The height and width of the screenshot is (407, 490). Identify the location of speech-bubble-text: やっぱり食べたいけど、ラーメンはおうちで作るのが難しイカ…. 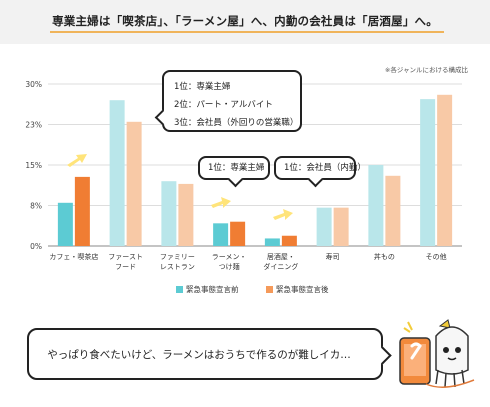
(199, 355).